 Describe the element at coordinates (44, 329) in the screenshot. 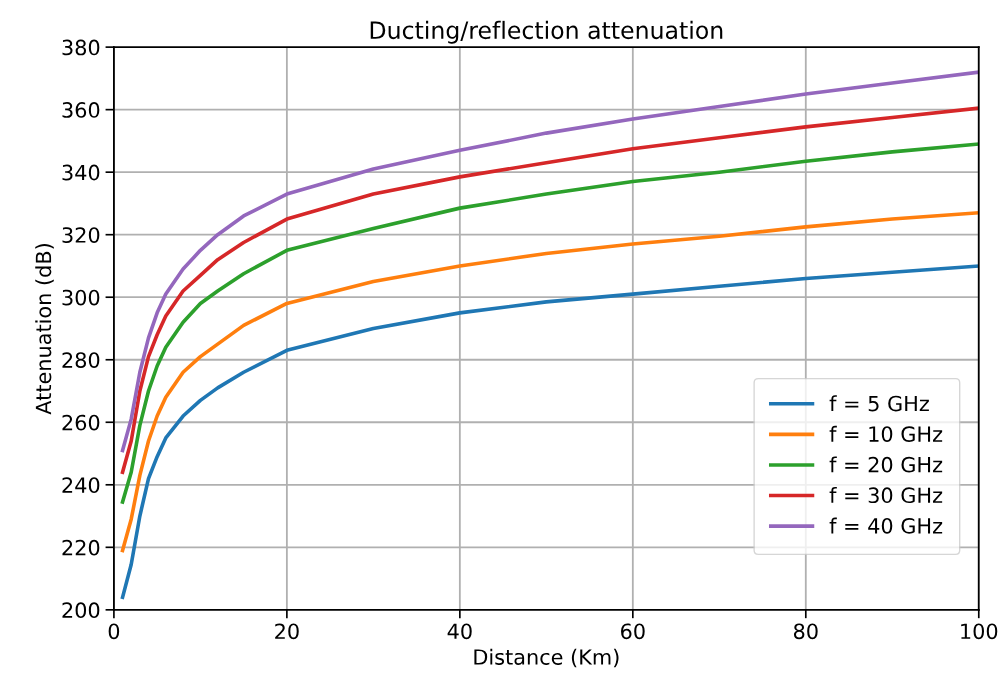

I see `y-axis-title: Attenuation (dB)` at that location.